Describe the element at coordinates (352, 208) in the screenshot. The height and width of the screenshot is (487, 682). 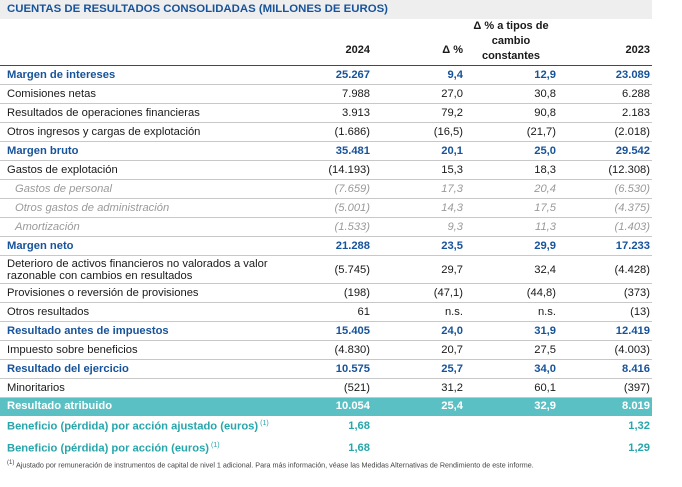
I see `value-2024: (5.001)` at that location.